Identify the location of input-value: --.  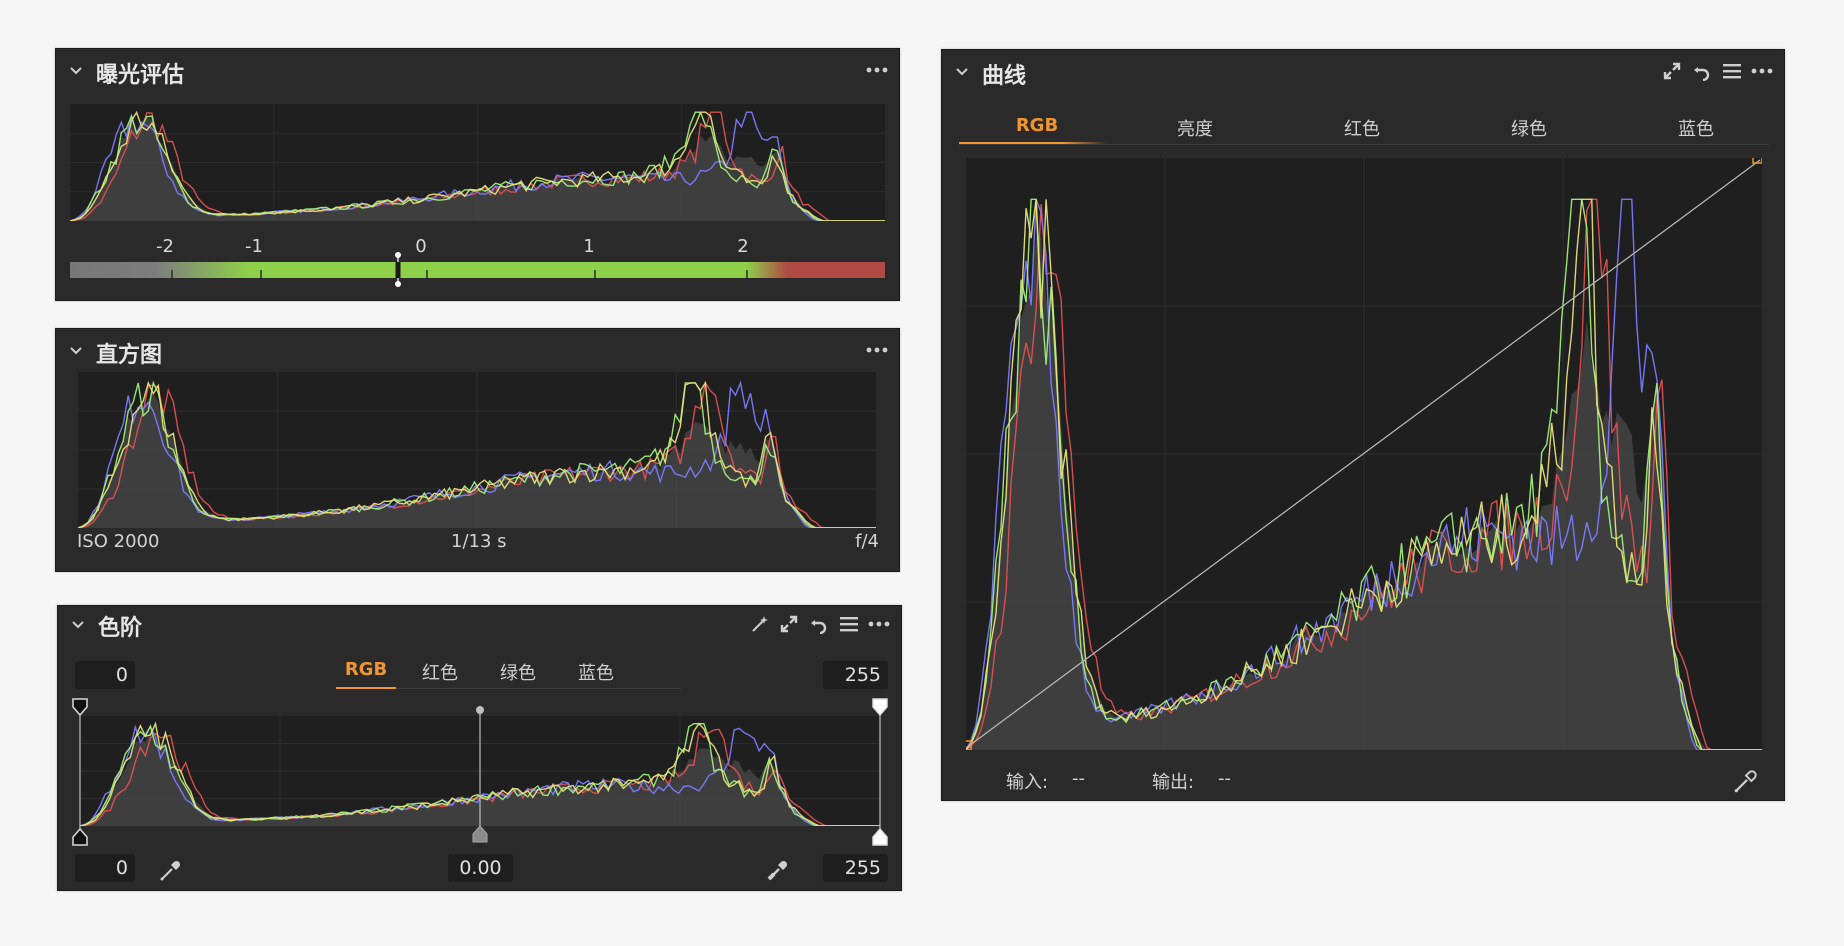
(1078, 778).